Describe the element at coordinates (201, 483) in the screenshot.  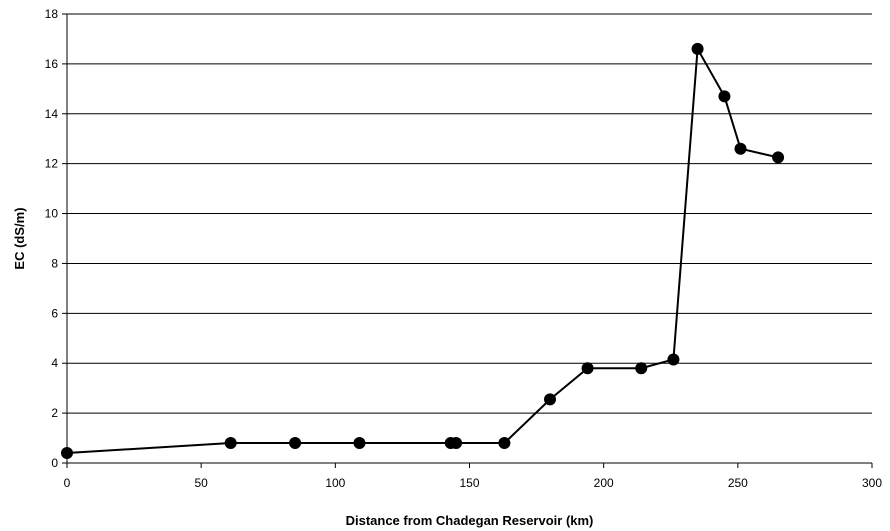
I see `x-tick-label: 50` at that location.